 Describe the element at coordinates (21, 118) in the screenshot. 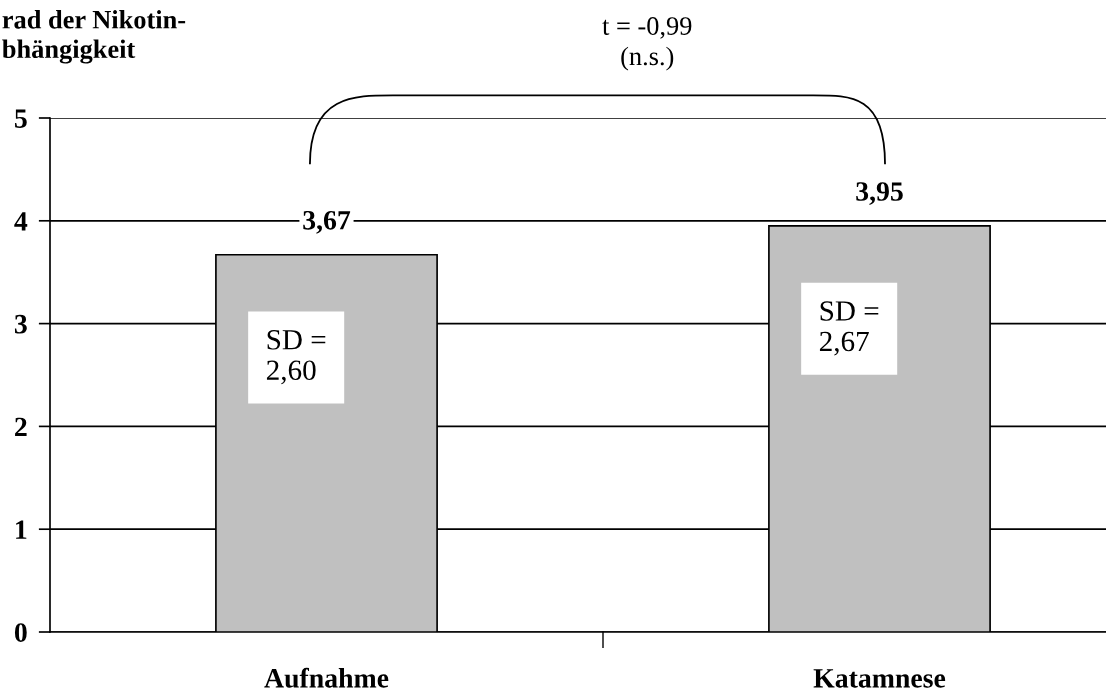

I see `y-tick-label: 5` at that location.